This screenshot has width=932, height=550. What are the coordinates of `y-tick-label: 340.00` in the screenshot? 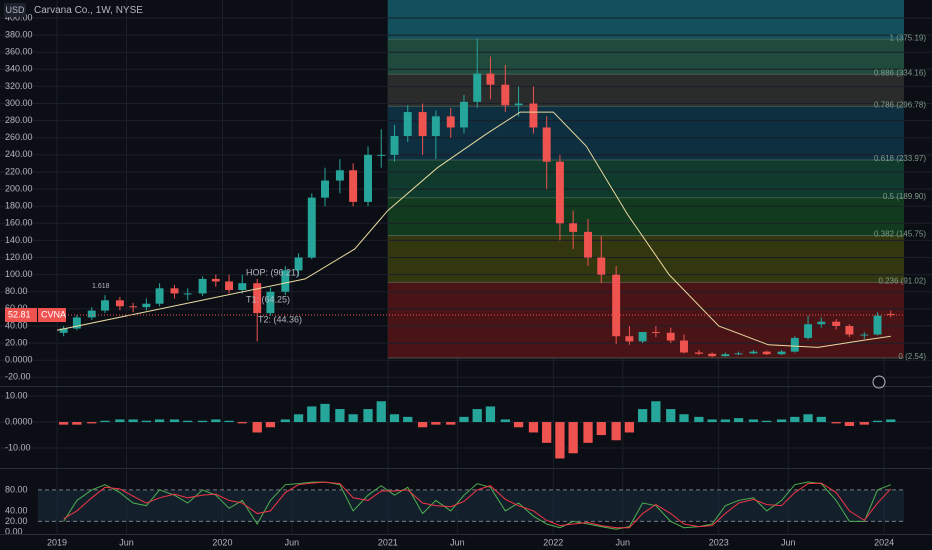 It's located at (19, 69).